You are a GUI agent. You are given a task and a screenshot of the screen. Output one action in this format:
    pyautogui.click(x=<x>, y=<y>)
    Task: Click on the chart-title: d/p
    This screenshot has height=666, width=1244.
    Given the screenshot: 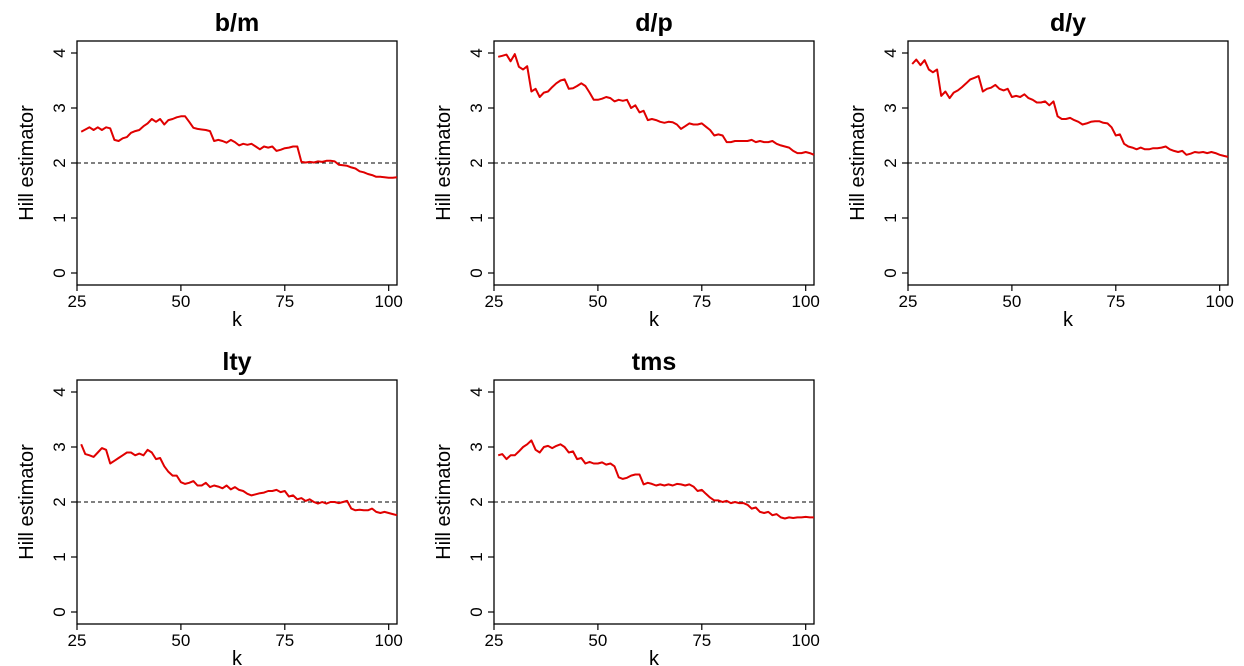 What is the action you would take?
    pyautogui.click(x=654, y=23)
    